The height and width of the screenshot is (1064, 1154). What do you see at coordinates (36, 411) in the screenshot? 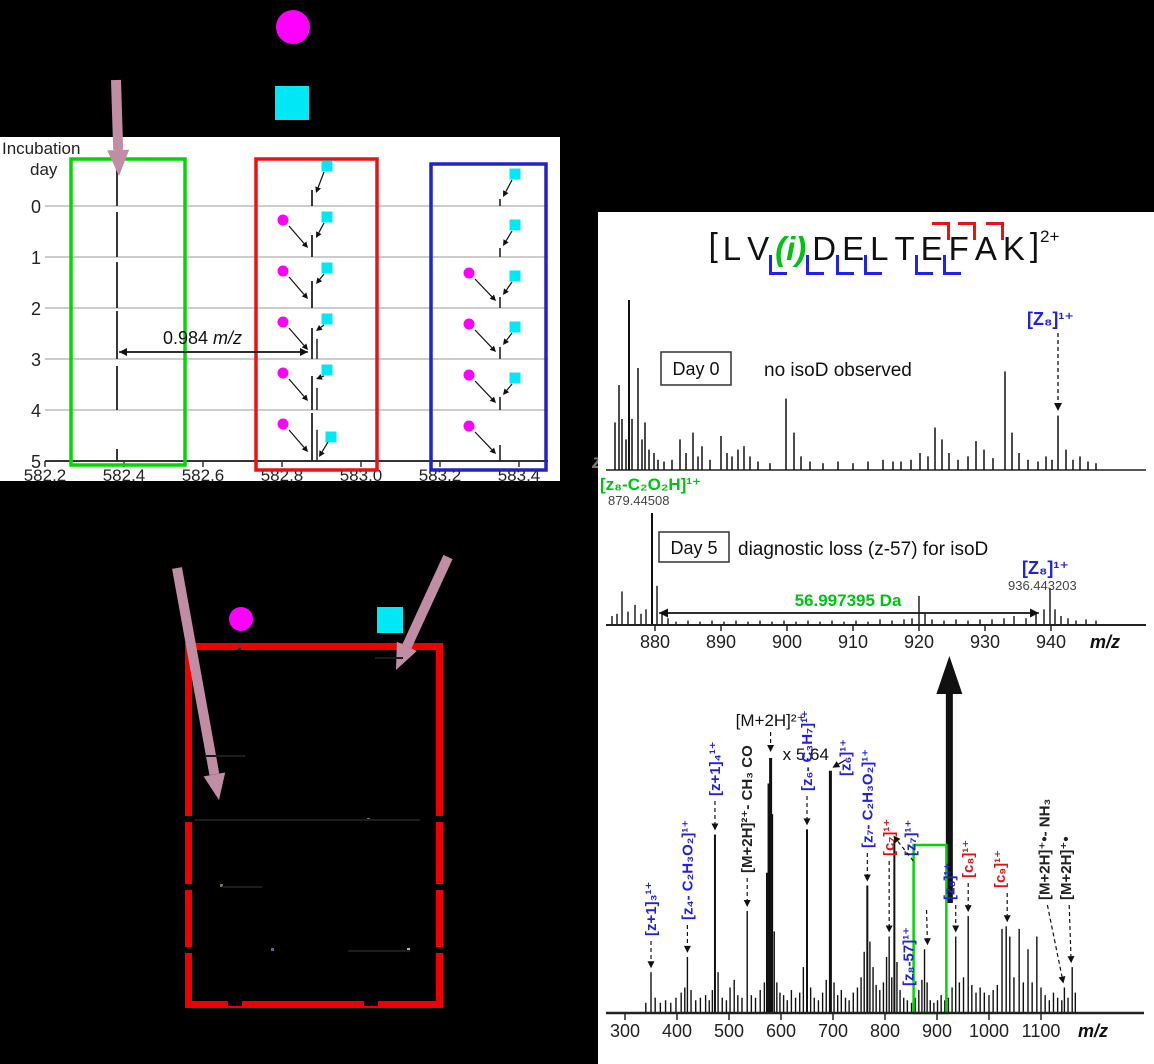
I see `day-label: 4` at bounding box center [36, 411].